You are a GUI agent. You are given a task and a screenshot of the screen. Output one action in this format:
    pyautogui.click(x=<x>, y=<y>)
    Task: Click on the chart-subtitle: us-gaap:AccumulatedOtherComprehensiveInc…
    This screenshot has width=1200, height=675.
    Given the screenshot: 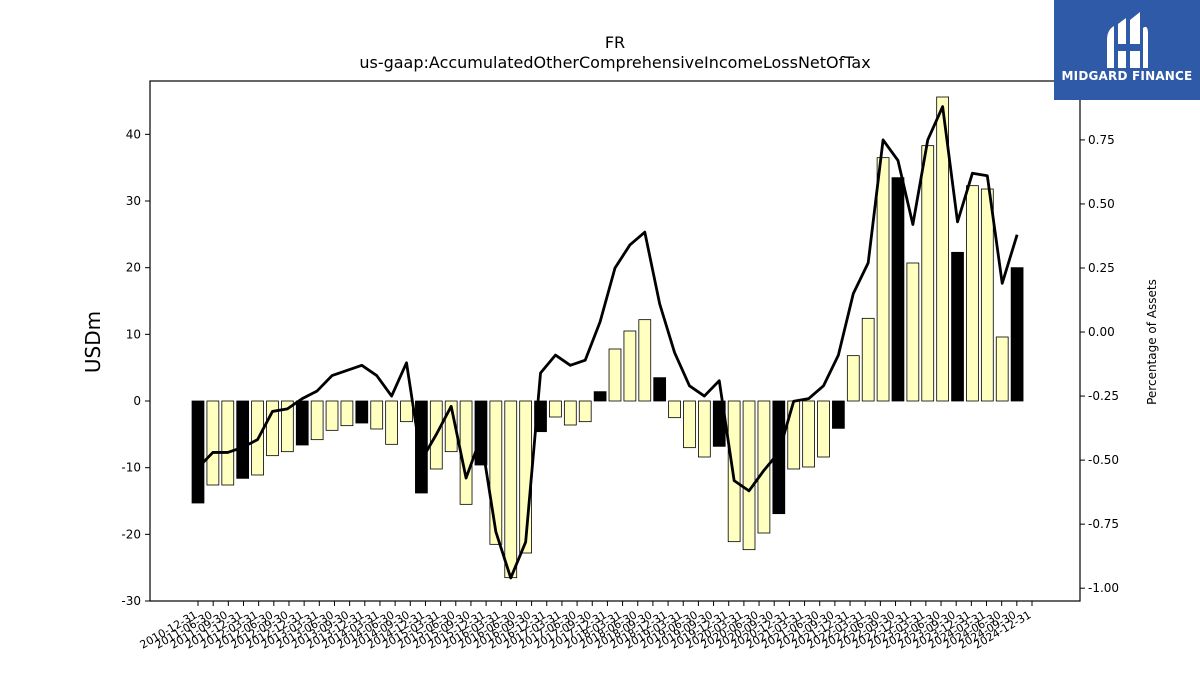 What is the action you would take?
    pyautogui.click(x=614, y=62)
    